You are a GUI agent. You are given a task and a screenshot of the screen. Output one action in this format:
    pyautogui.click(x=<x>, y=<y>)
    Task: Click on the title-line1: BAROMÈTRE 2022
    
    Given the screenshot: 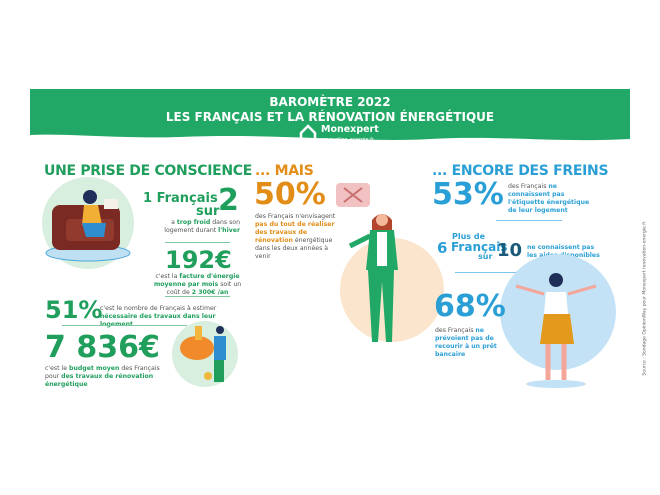 What is the action you would take?
    pyautogui.click(x=330, y=102)
    